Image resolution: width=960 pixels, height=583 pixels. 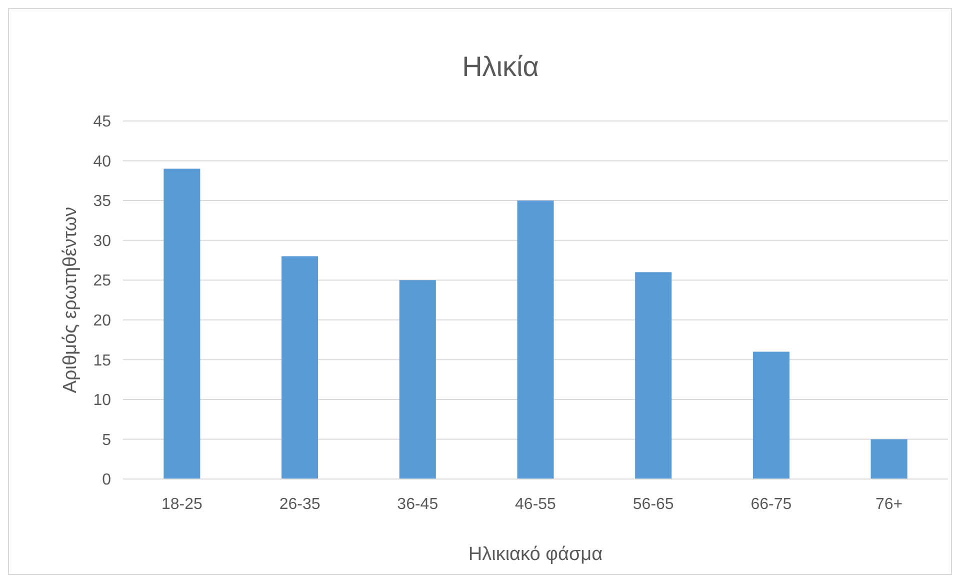 What do you see at coordinates (107, 440) in the screenshot?
I see `y-tick-label: 5` at bounding box center [107, 440].